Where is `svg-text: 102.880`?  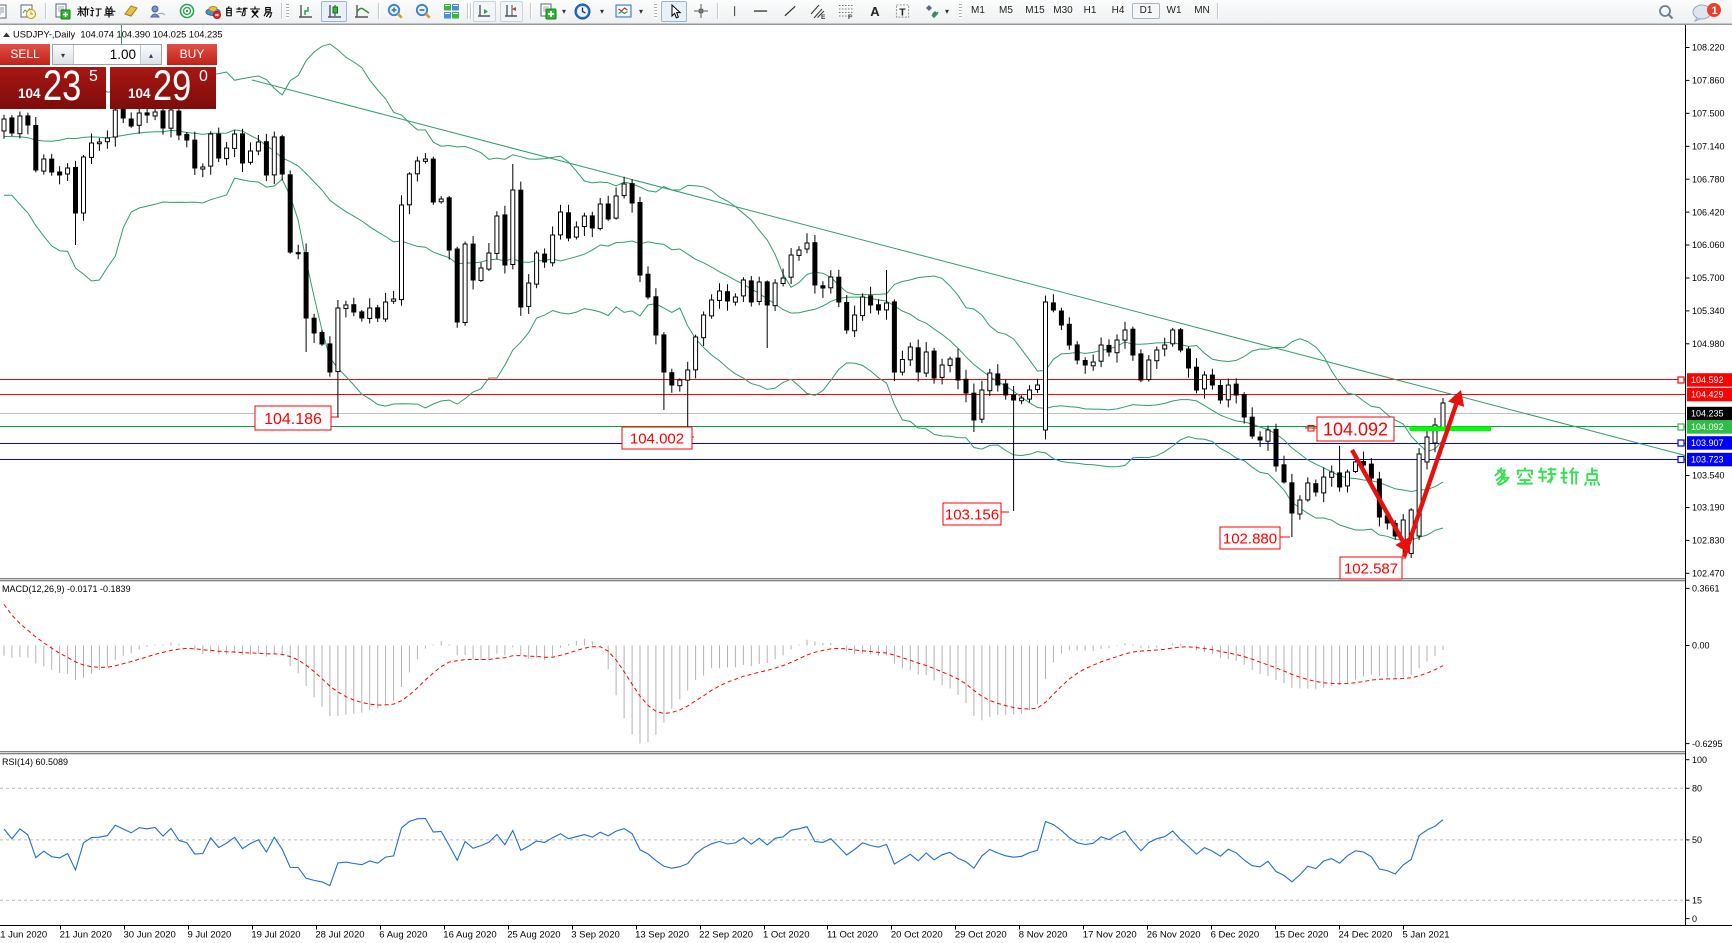 svg-text: 102.880 is located at coordinates (1250, 538).